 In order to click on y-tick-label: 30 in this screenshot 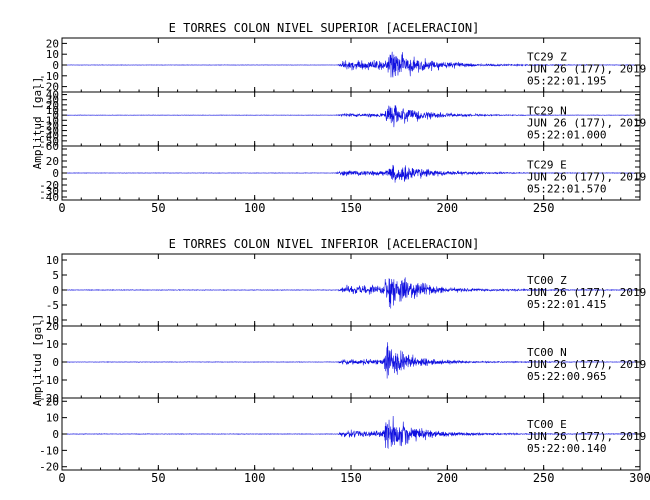, I will do `click(52, 100)`.